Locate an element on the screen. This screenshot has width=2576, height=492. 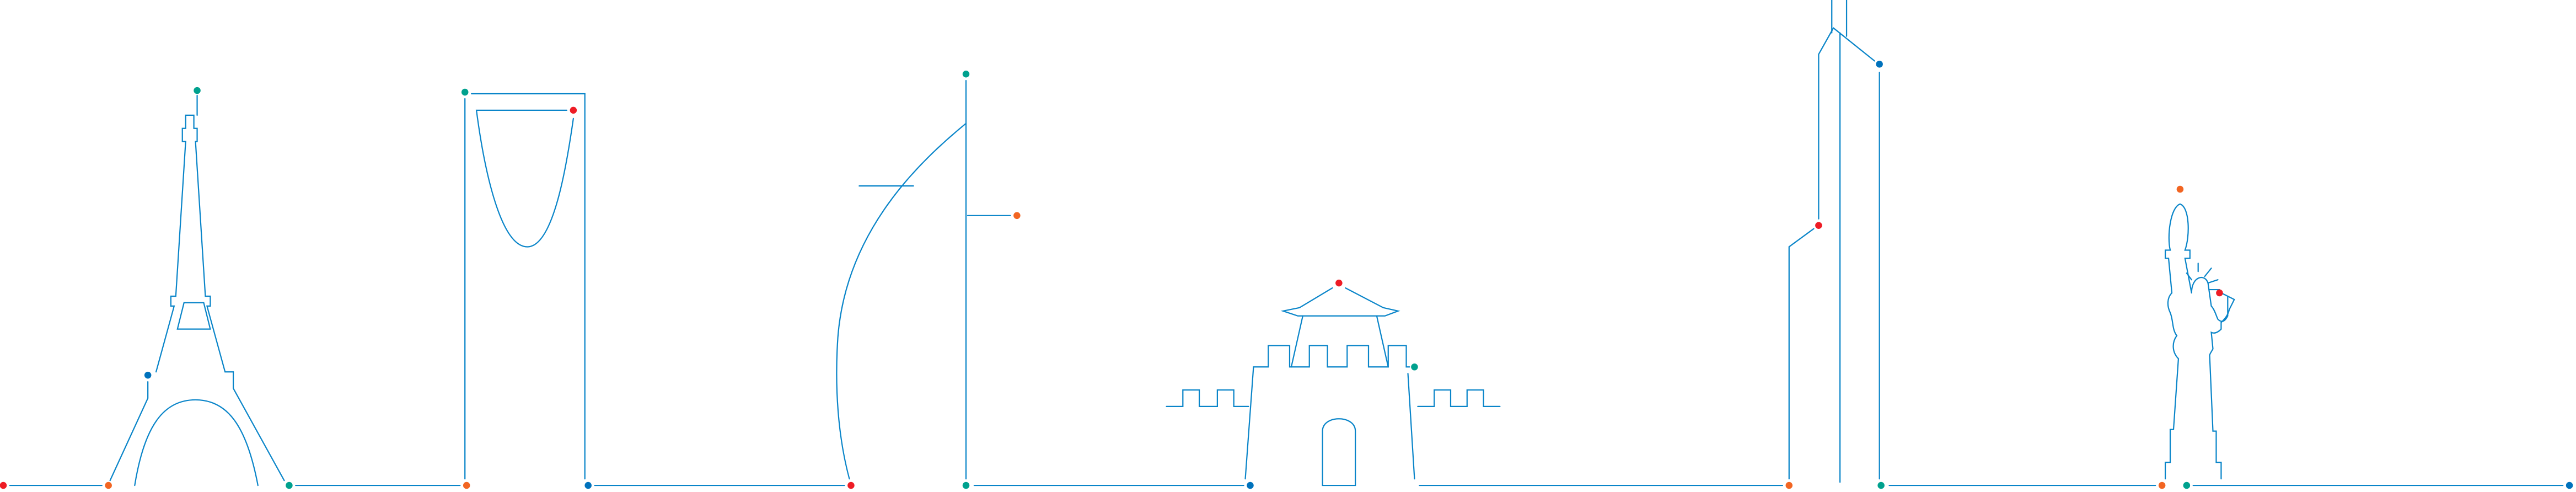
eiffel-tower-icon is located at coordinates (197, 290).